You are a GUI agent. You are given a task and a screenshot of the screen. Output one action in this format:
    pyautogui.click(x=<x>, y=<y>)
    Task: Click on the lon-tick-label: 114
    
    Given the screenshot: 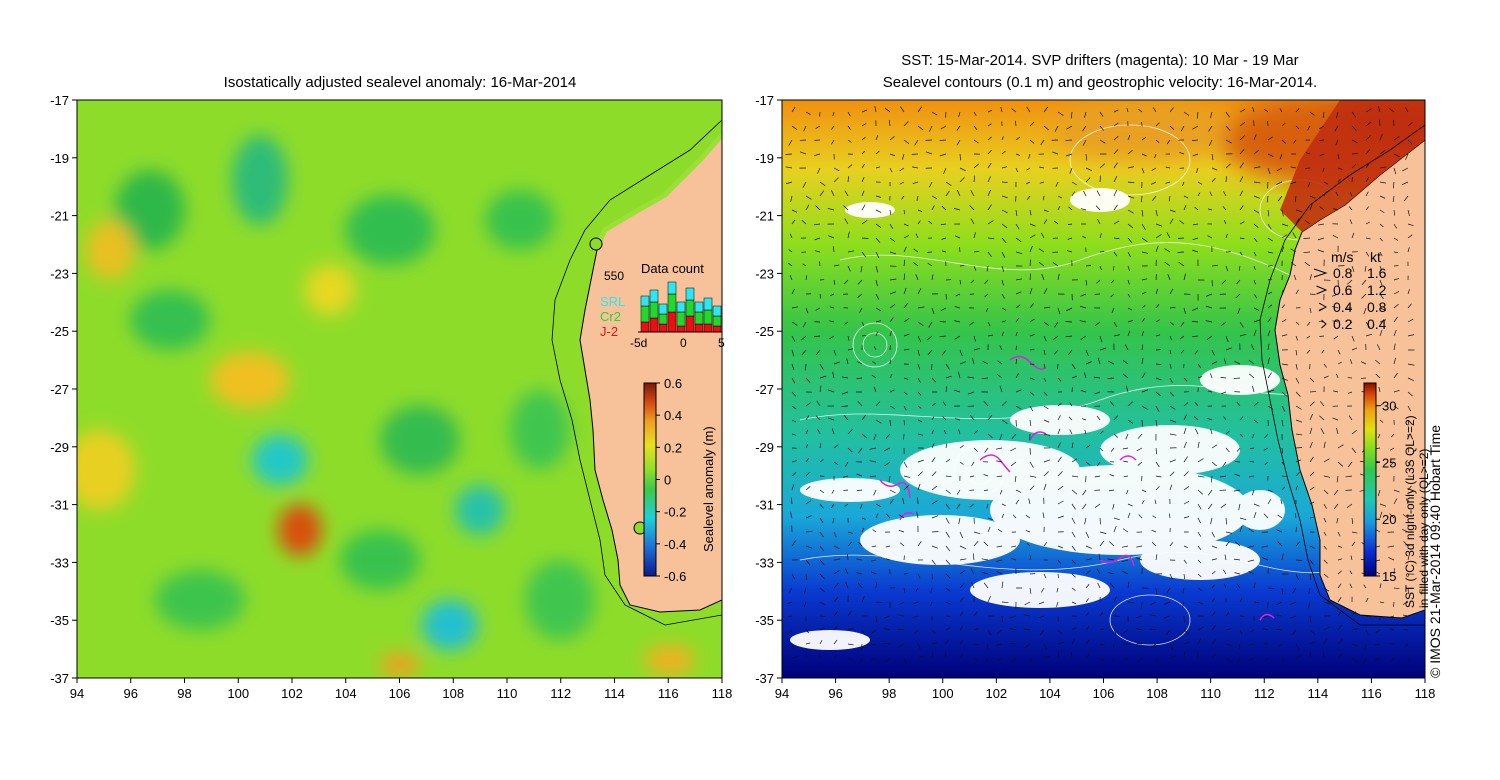 What is the action you would take?
    pyautogui.click(x=1317, y=693)
    